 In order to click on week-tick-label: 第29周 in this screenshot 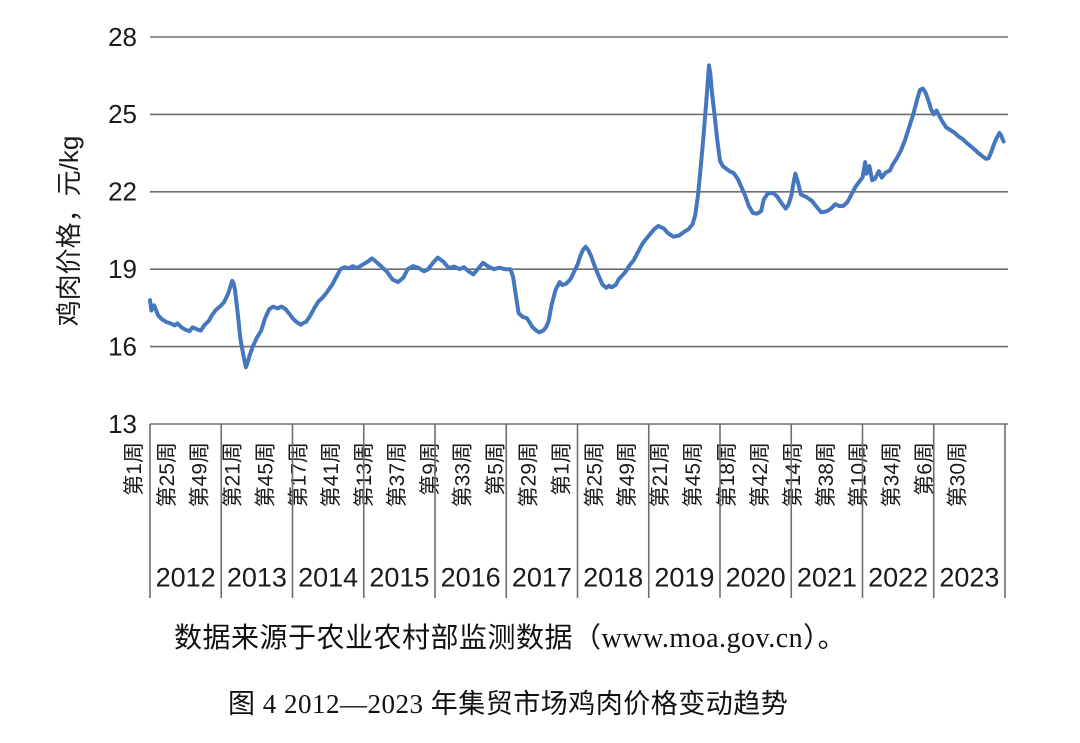, I will do `click(529, 474)`.